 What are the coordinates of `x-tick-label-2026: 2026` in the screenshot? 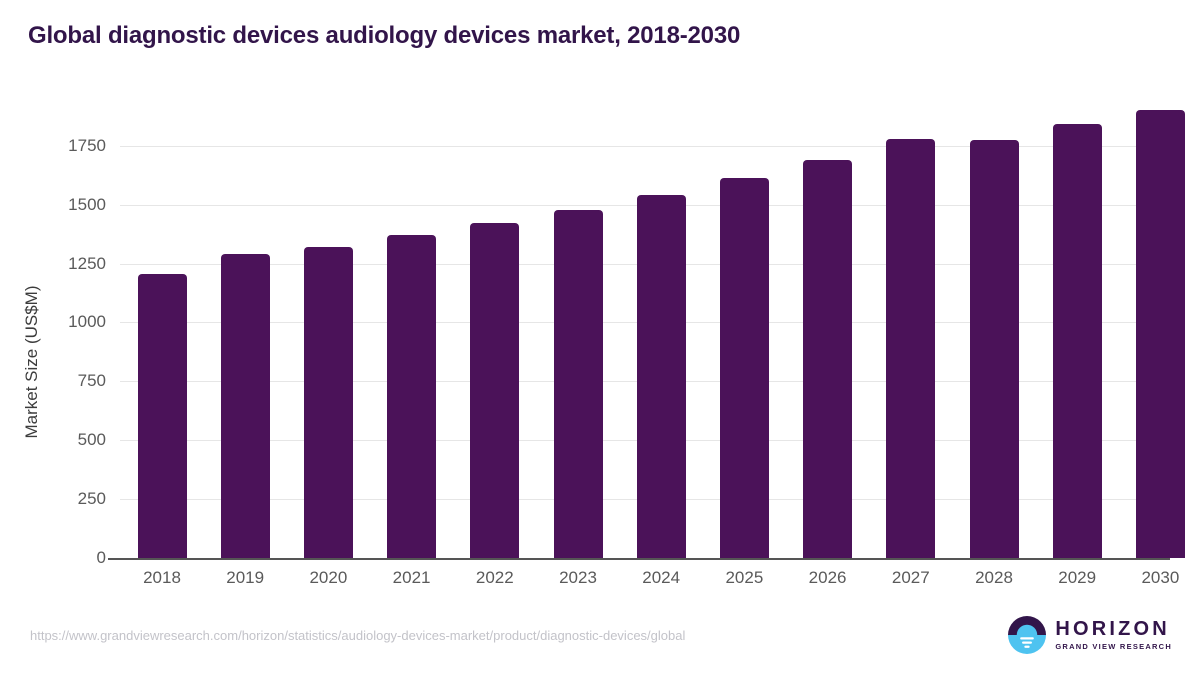 It's located at (827, 577).